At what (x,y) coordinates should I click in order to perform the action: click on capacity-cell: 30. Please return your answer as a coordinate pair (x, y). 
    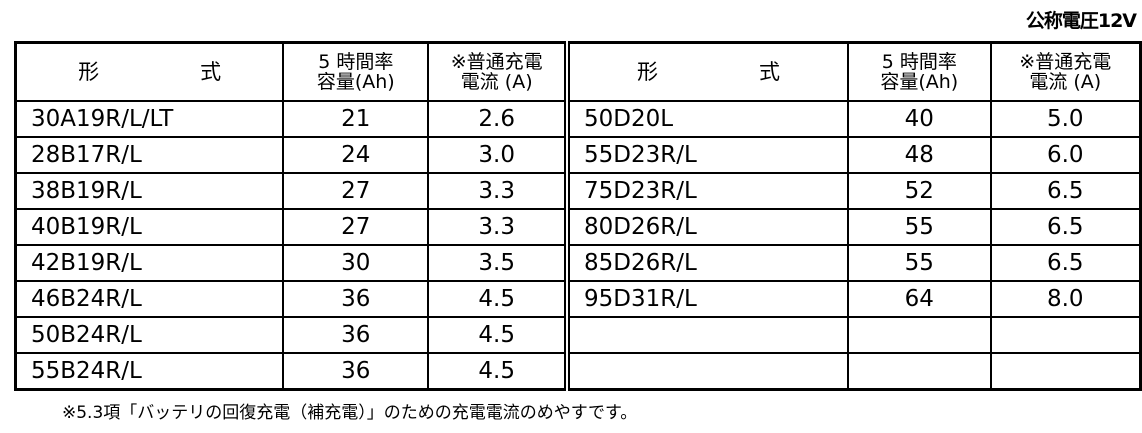
    Looking at the image, I should click on (356, 263).